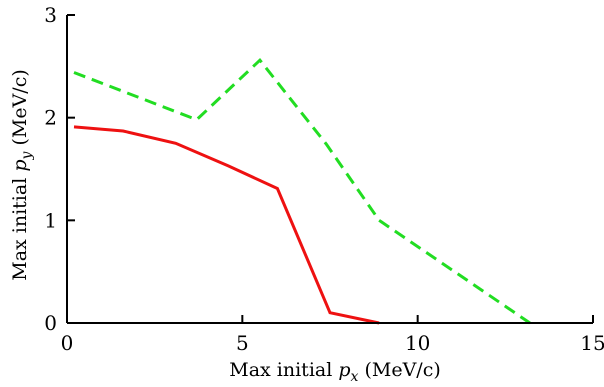  What do you see at coordinates (27, 155) in the screenshot?
I see `y-axis-label-sub: y` at bounding box center [27, 155].